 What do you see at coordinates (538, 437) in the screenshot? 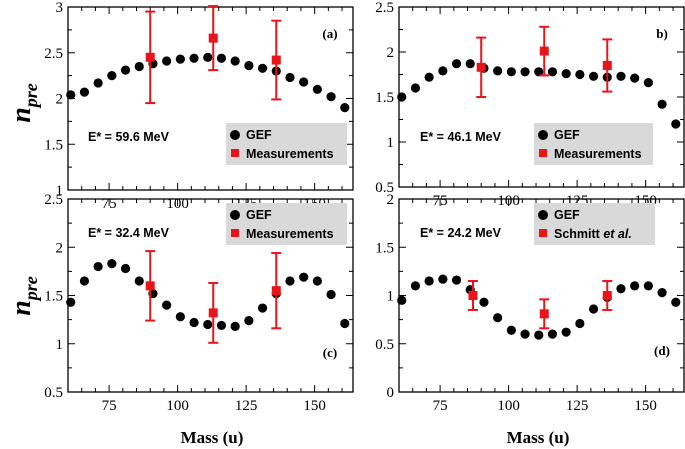
I see `x-axis-label-right: Mass (u)` at bounding box center [538, 437].